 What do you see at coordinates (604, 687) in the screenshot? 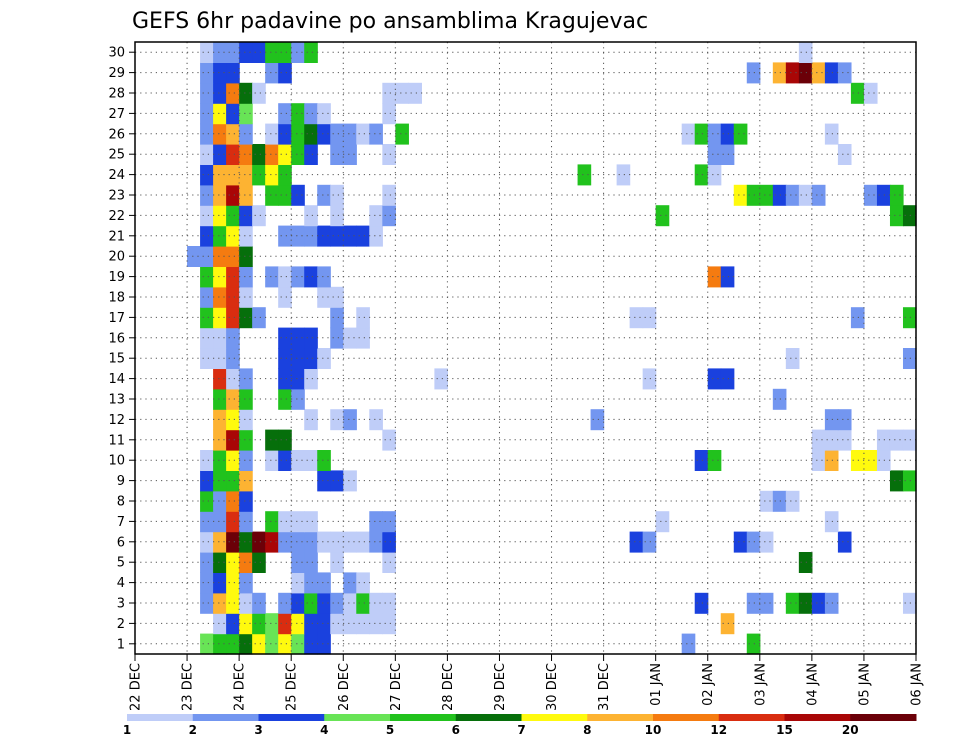
I see `x-tick-label: 31 DEC` at bounding box center [604, 687].